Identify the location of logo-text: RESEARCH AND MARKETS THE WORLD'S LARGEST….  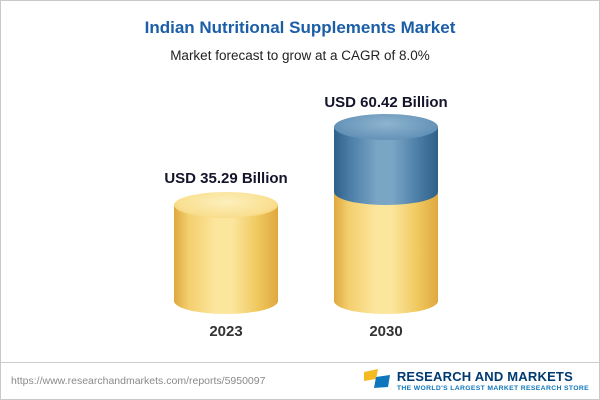
(492, 380).